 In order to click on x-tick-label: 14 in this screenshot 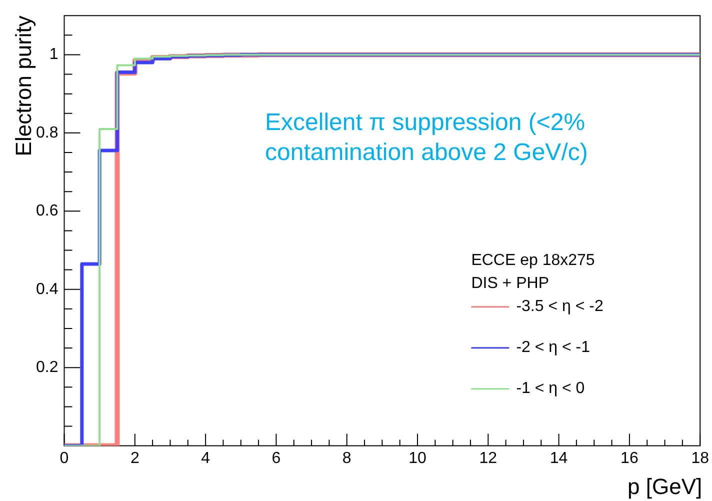, I will do `click(559, 458)`.